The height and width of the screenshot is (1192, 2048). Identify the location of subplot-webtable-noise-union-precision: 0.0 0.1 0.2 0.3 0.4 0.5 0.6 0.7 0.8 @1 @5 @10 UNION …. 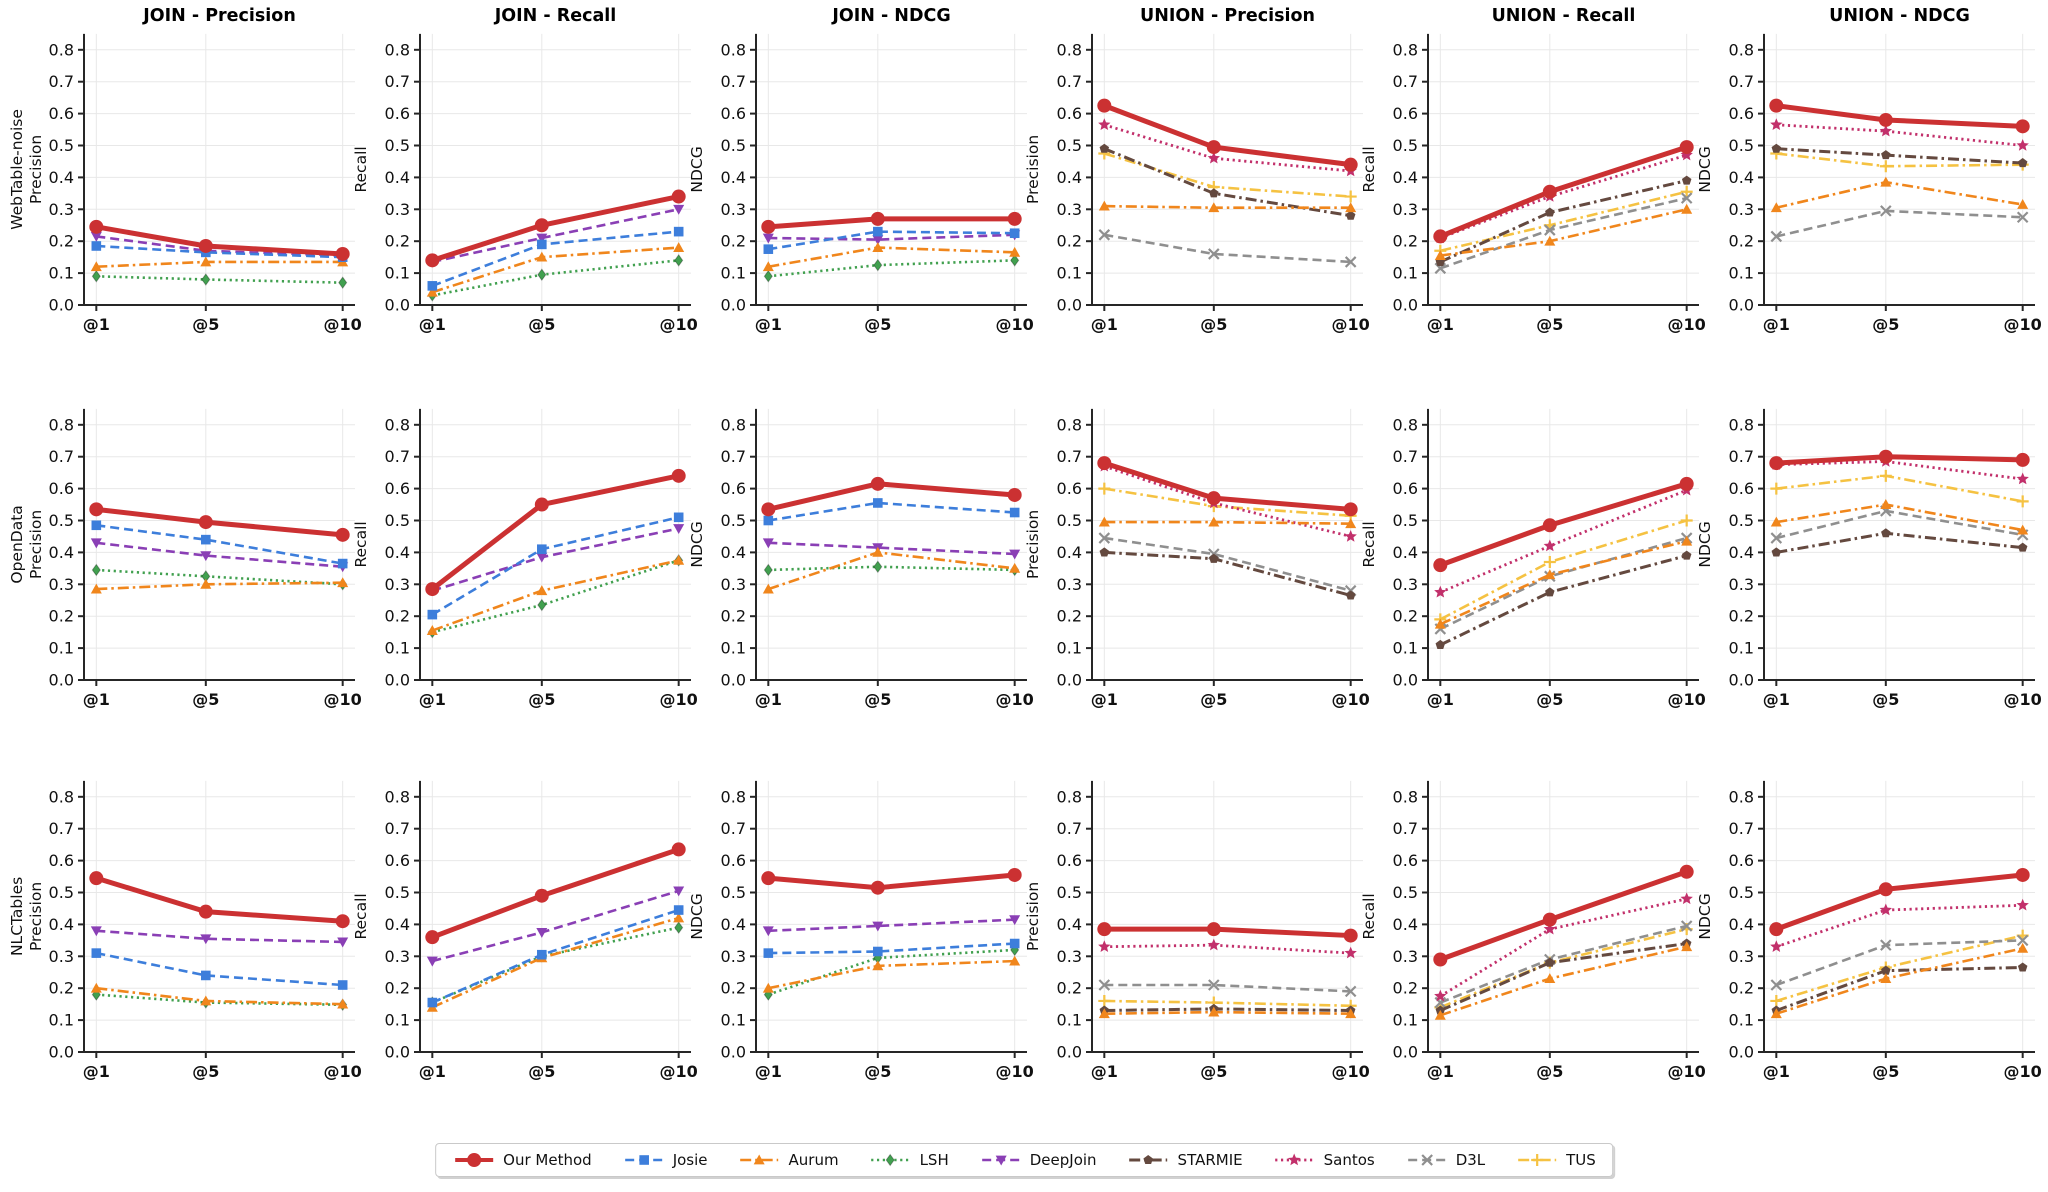
(1189, 181).